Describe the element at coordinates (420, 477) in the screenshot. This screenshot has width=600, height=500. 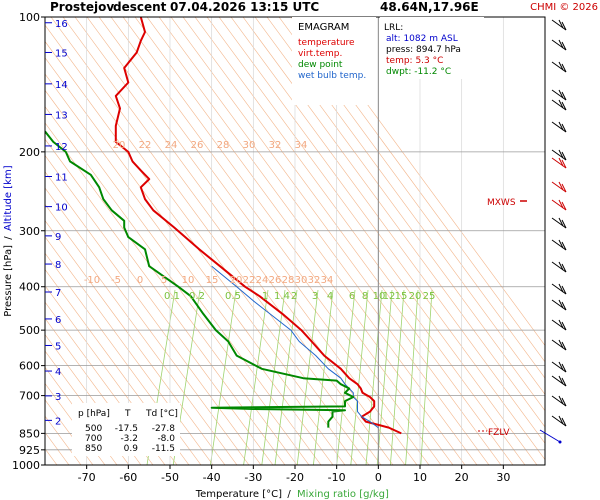
I see `x-tick-label: 10` at that location.